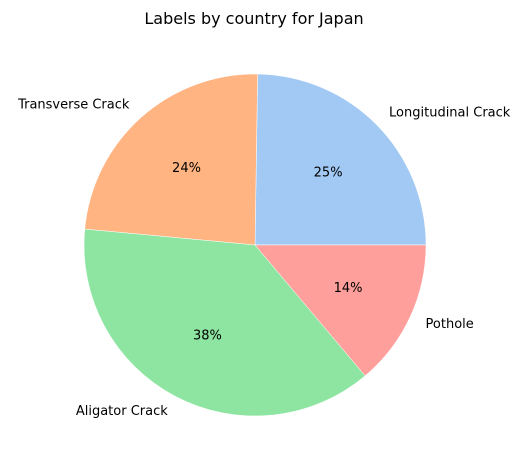 The height and width of the screenshot is (470, 529). Describe the element at coordinates (207, 335) in the screenshot. I see `slice-percent-label: 38%` at that location.